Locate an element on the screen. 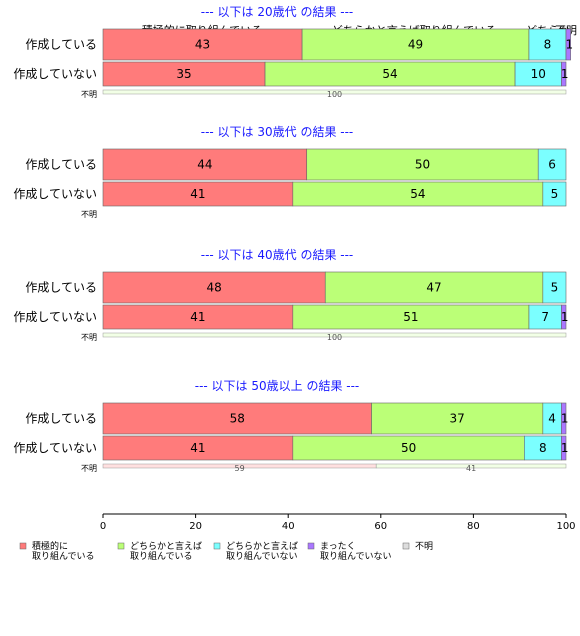  x-tick-label: 80 is located at coordinates (473, 526).